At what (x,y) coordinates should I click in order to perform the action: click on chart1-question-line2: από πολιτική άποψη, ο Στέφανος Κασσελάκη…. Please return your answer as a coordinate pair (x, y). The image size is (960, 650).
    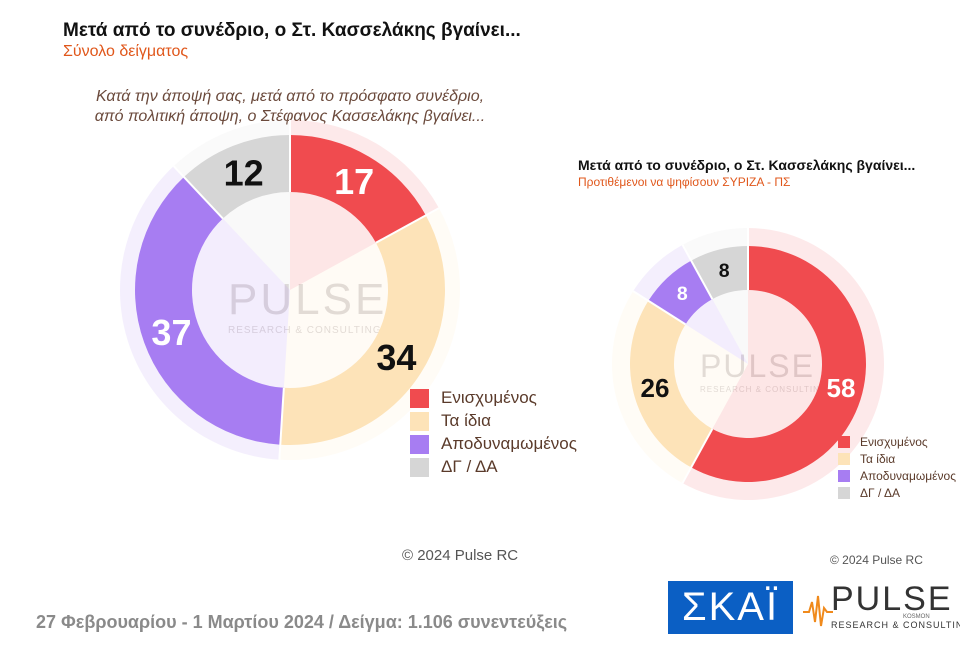
    Looking at the image, I should click on (290, 116).